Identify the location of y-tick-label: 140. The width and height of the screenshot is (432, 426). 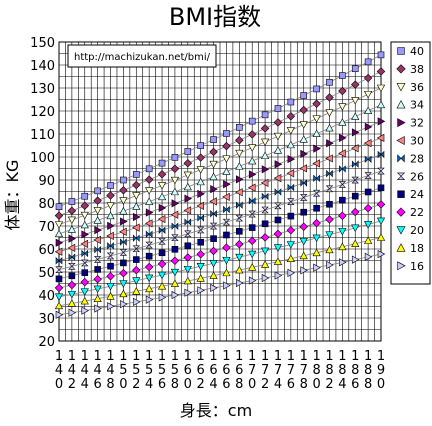
(42, 66).